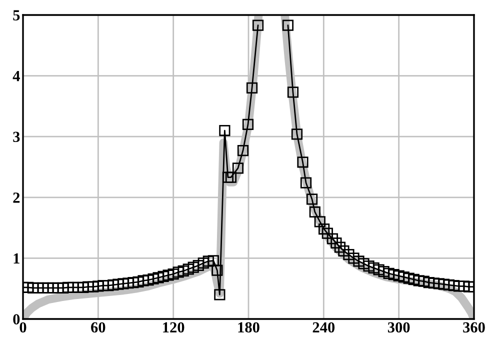  Describe the element at coordinates (323, 327) in the screenshot. I see `x-tick-label: 240` at that location.